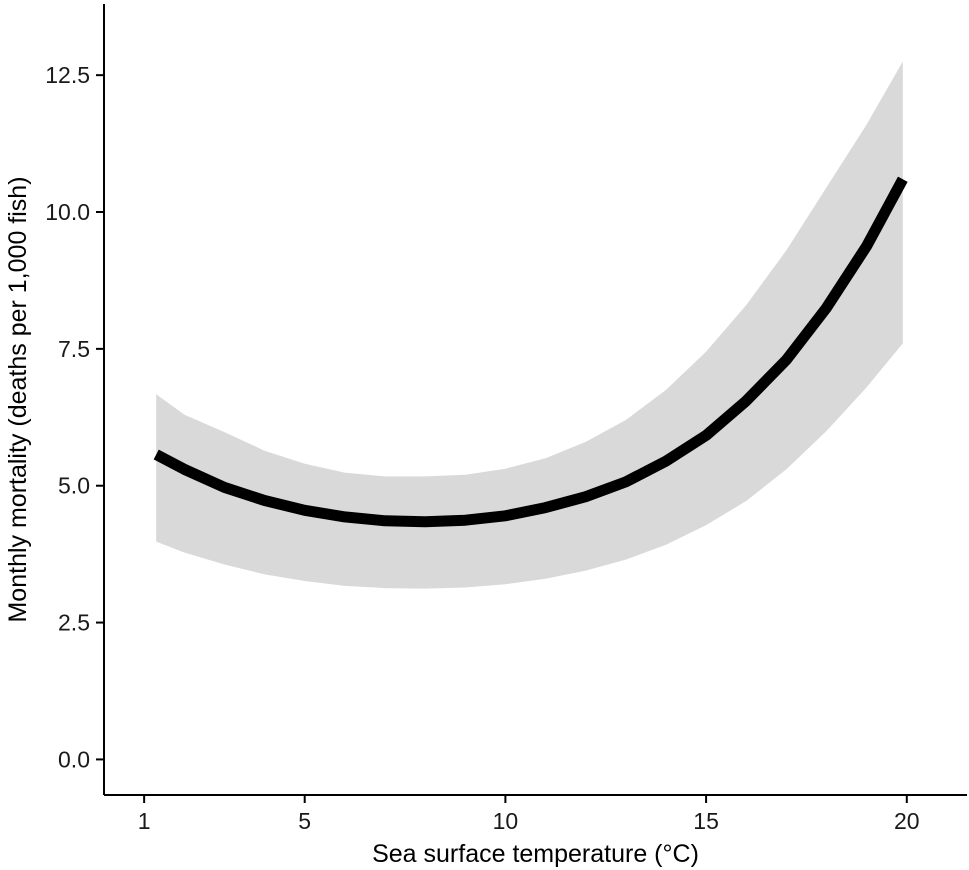 The height and width of the screenshot is (870, 969). What do you see at coordinates (506, 821) in the screenshot?
I see `x-tick-label: 10` at bounding box center [506, 821].